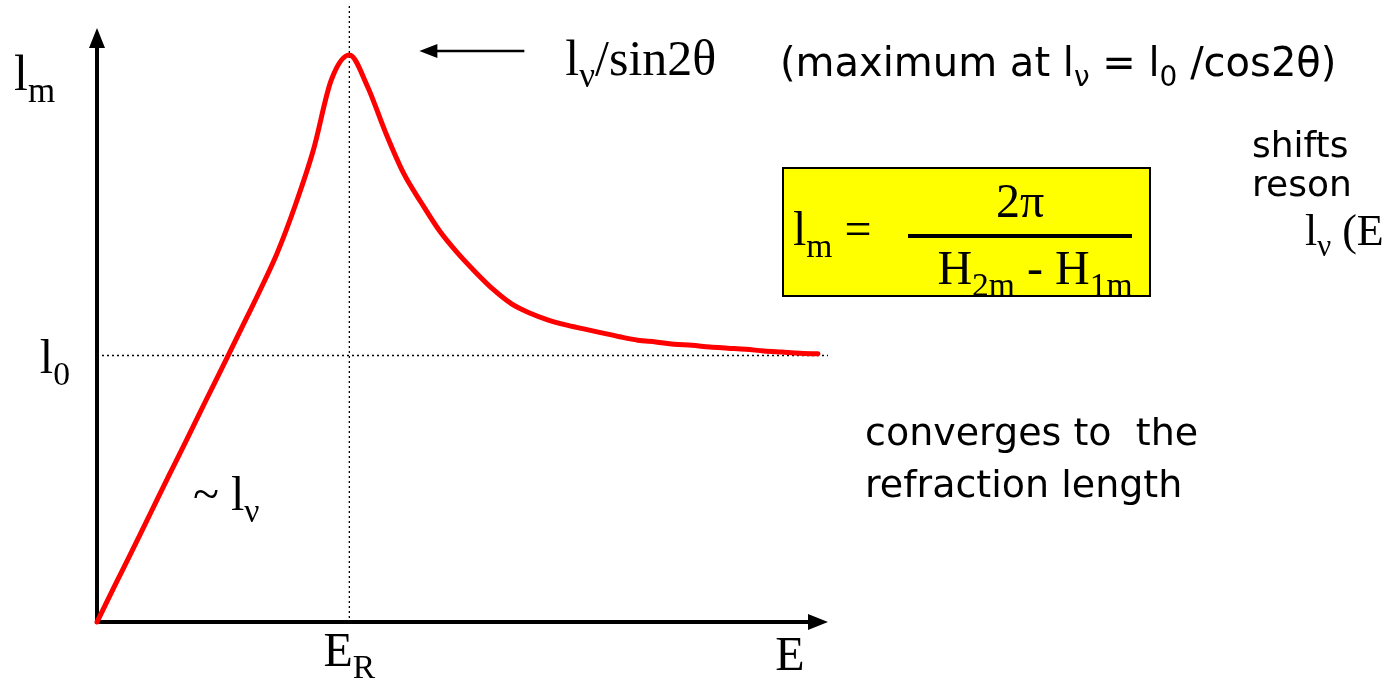  Describe the element at coordinates (1020, 200) in the screenshot. I see `text: 2π` at that location.